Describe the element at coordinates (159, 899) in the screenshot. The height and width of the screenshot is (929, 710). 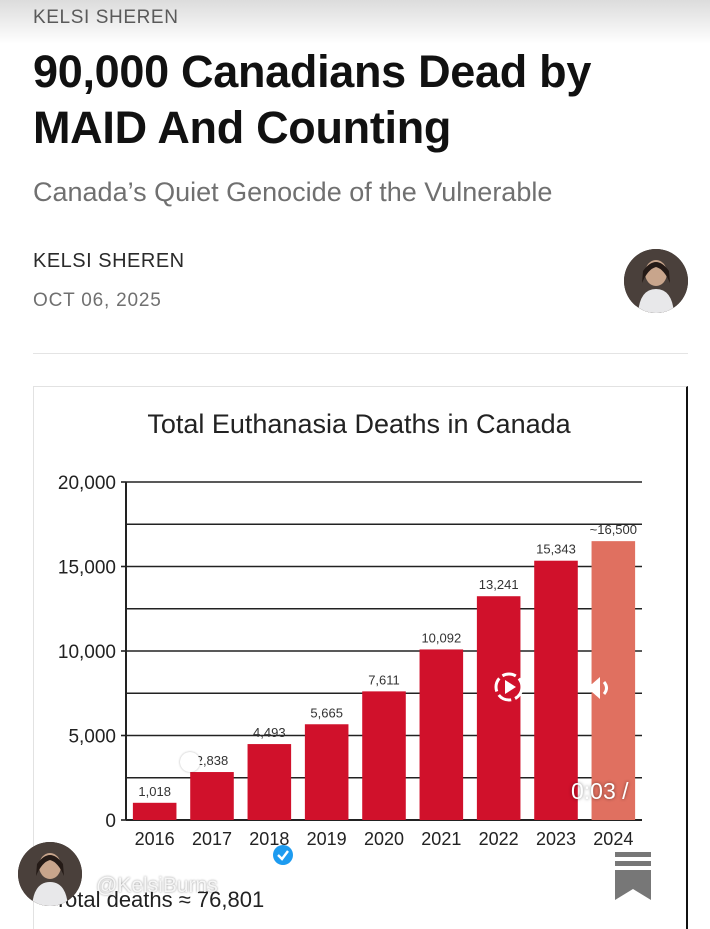
I see `total-deaths-caption: Total deaths ≈ 76,801` at that location.